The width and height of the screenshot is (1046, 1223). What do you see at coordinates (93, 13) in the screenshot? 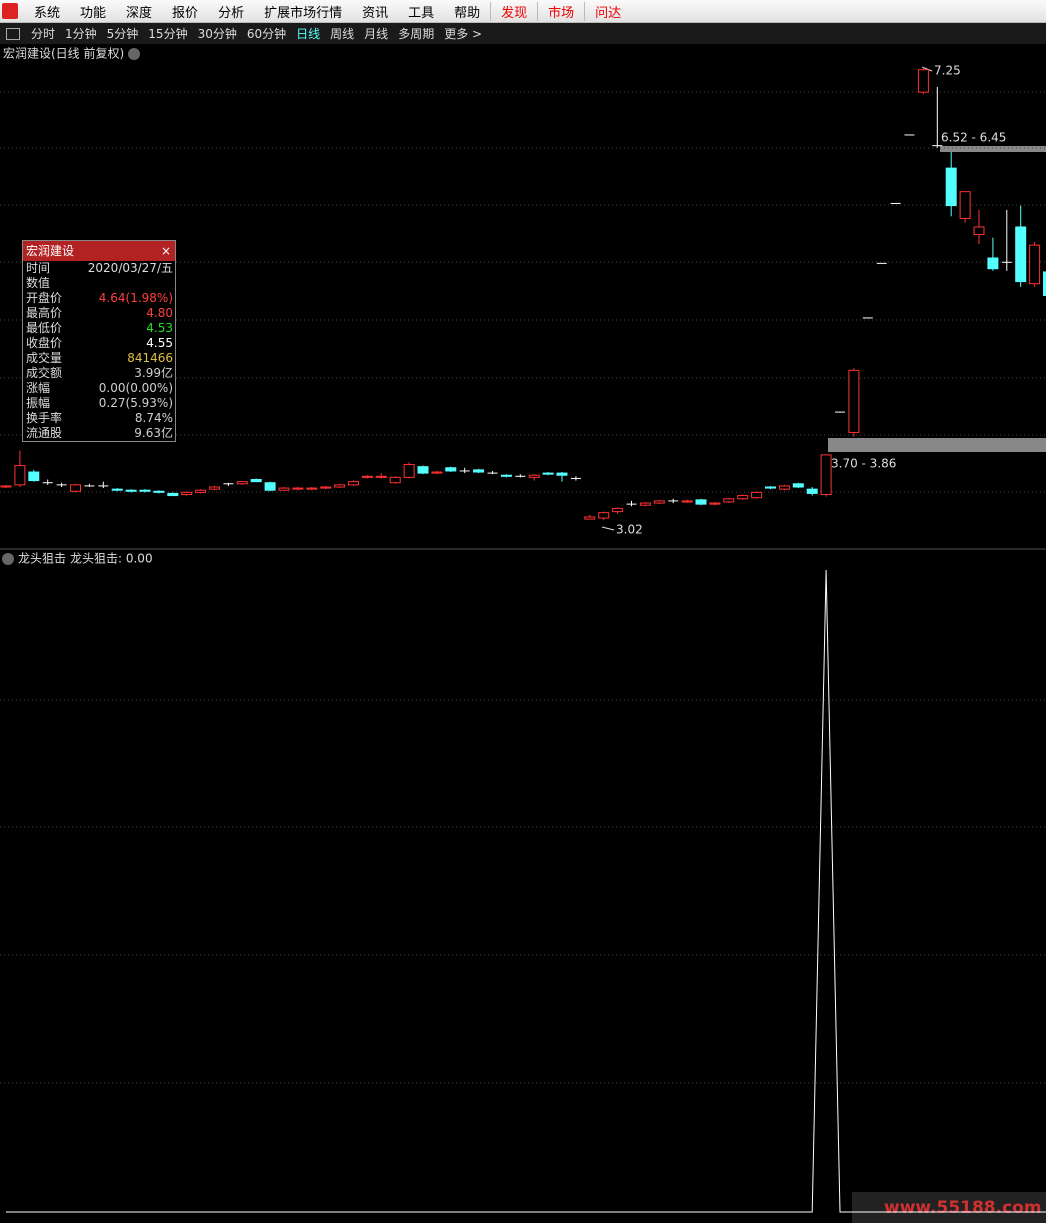
I see `menu-item: 功能` at bounding box center [93, 13].